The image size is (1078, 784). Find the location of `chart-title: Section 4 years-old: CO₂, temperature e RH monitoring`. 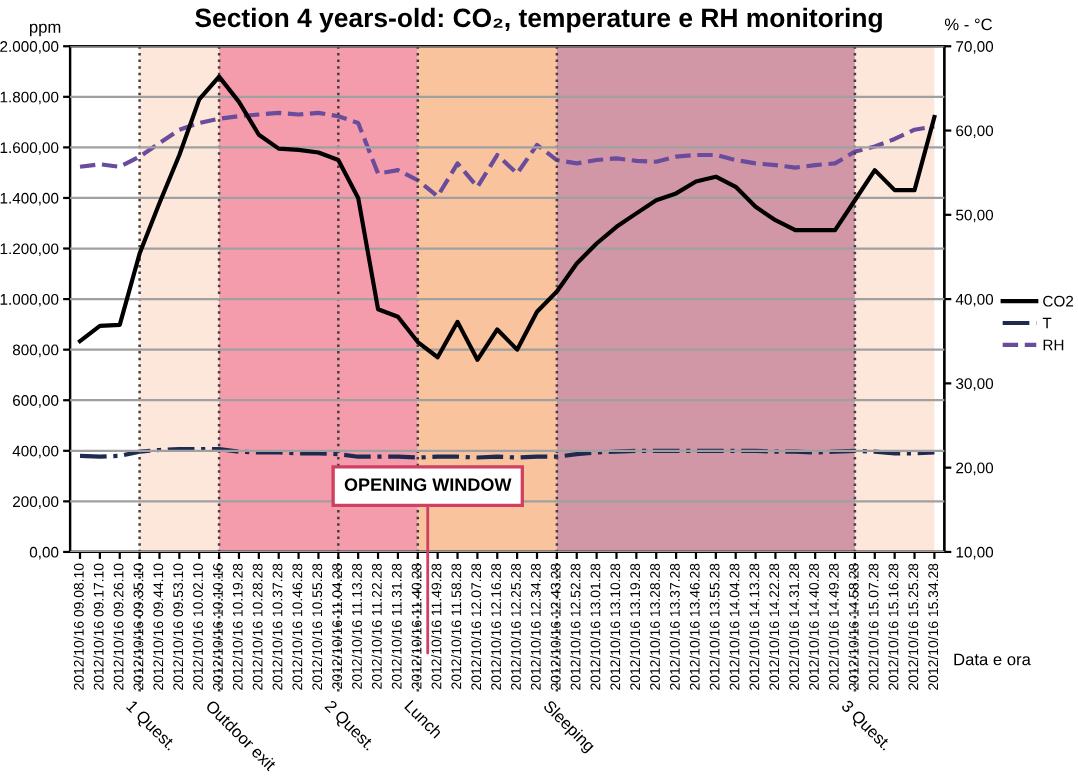

chart-title: Section 4 years-old: CO₂, temperature e RH monitoring is located at coordinates (538, 20).